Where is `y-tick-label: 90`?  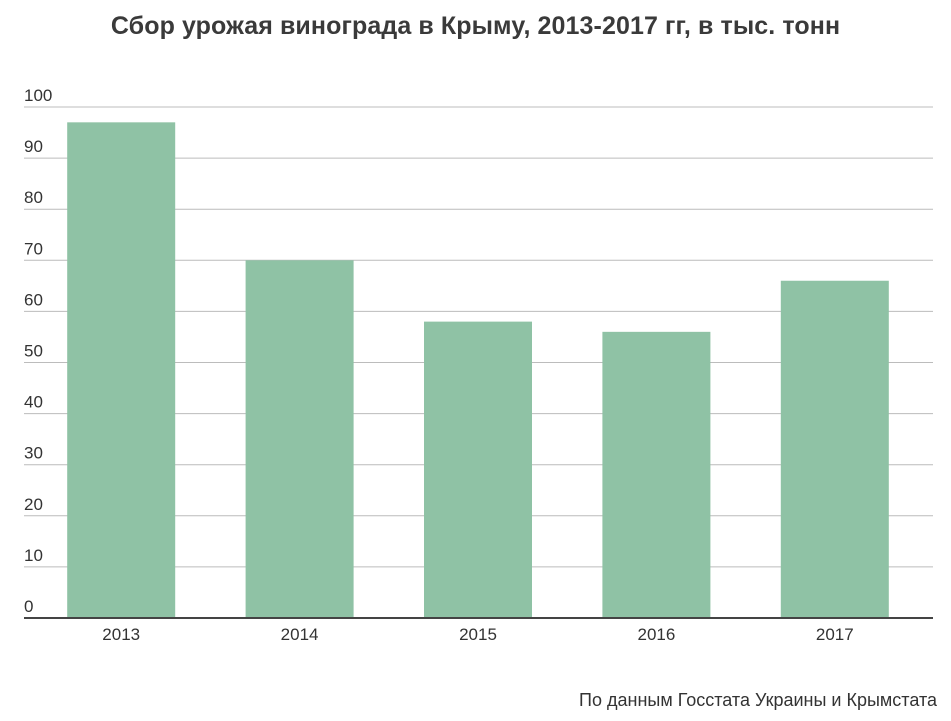
y-tick-label: 90 is located at coordinates (33, 146).